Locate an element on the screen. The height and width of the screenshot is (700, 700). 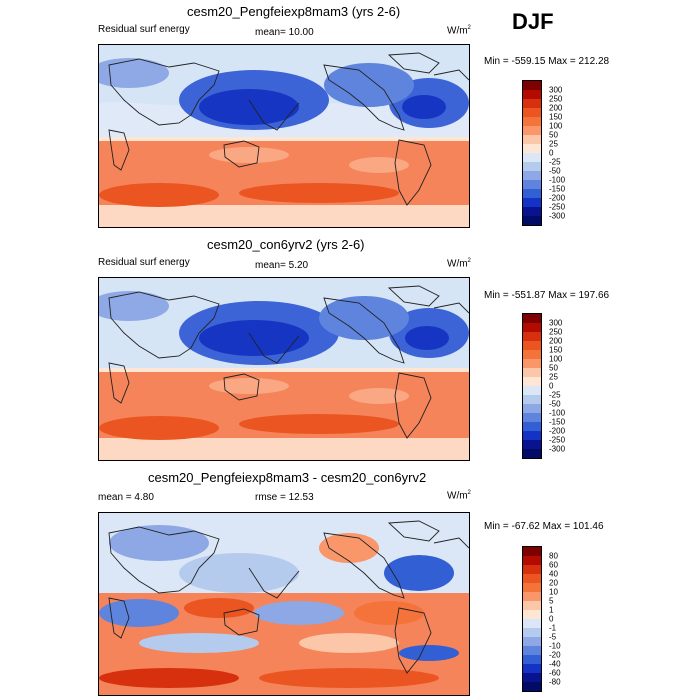
panel-2-units: W/m2 is located at coordinates (459, 264).